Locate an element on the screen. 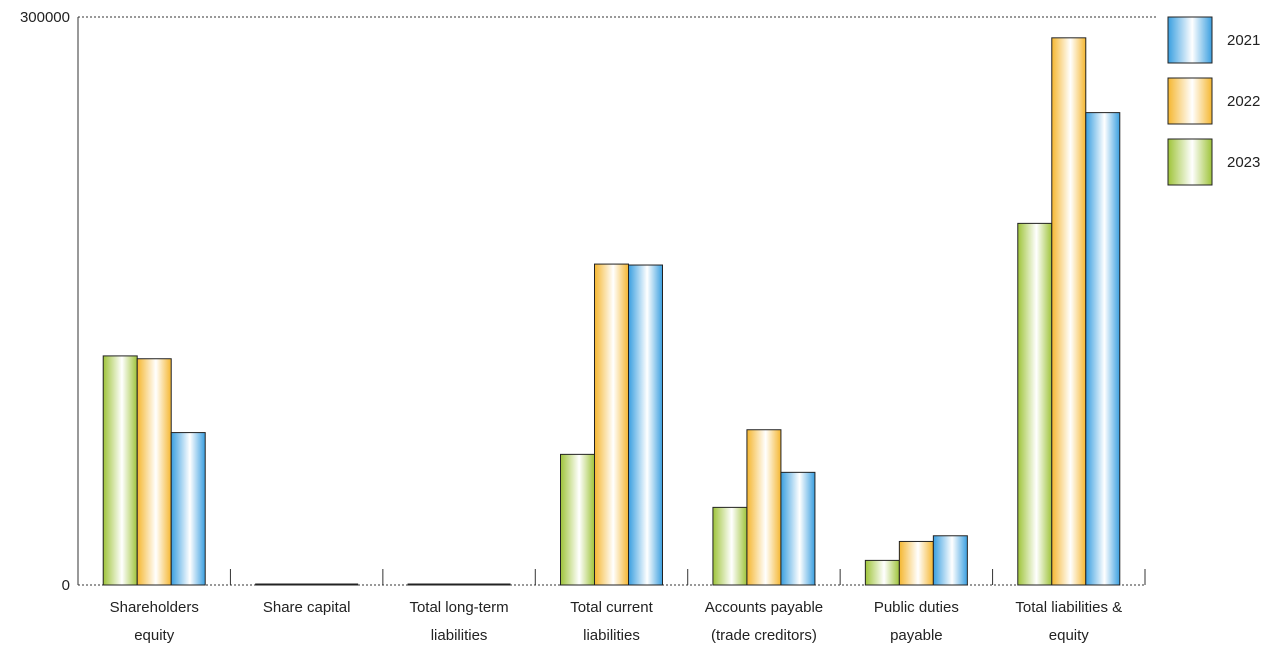 This screenshot has height=647, width=1276. x-category-label: Public duties is located at coordinates (916, 607).